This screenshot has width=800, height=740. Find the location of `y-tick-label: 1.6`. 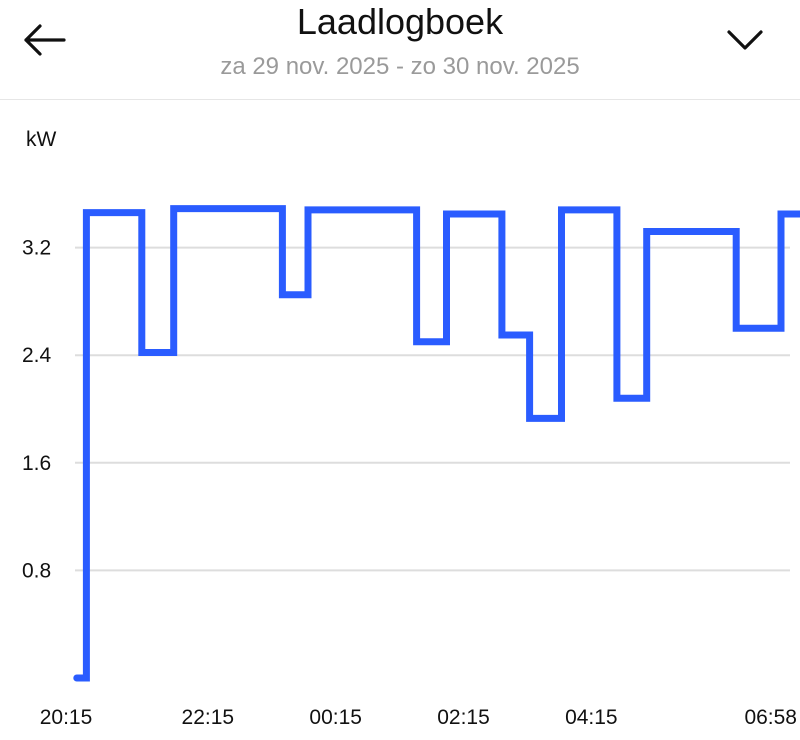

y-tick-label: 1.6 is located at coordinates (36, 463).